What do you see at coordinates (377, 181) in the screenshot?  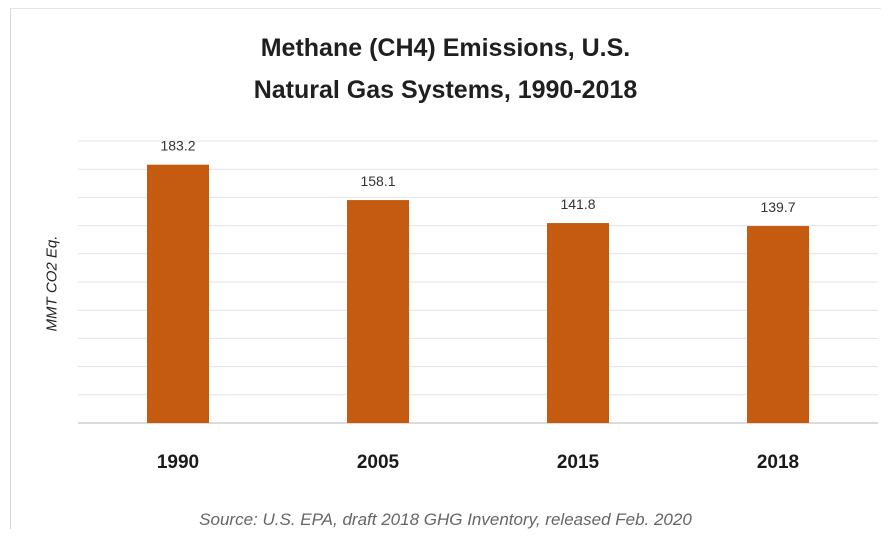 I see `data-label-2005: 158.1` at bounding box center [377, 181].